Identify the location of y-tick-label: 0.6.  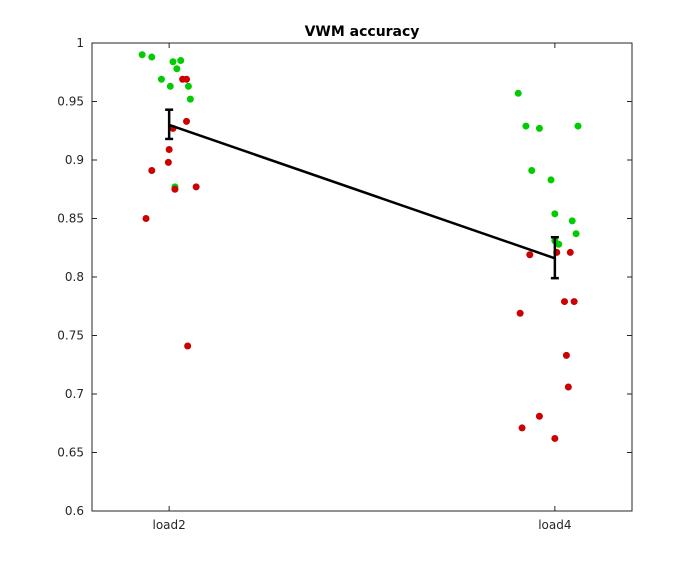
(74, 511).